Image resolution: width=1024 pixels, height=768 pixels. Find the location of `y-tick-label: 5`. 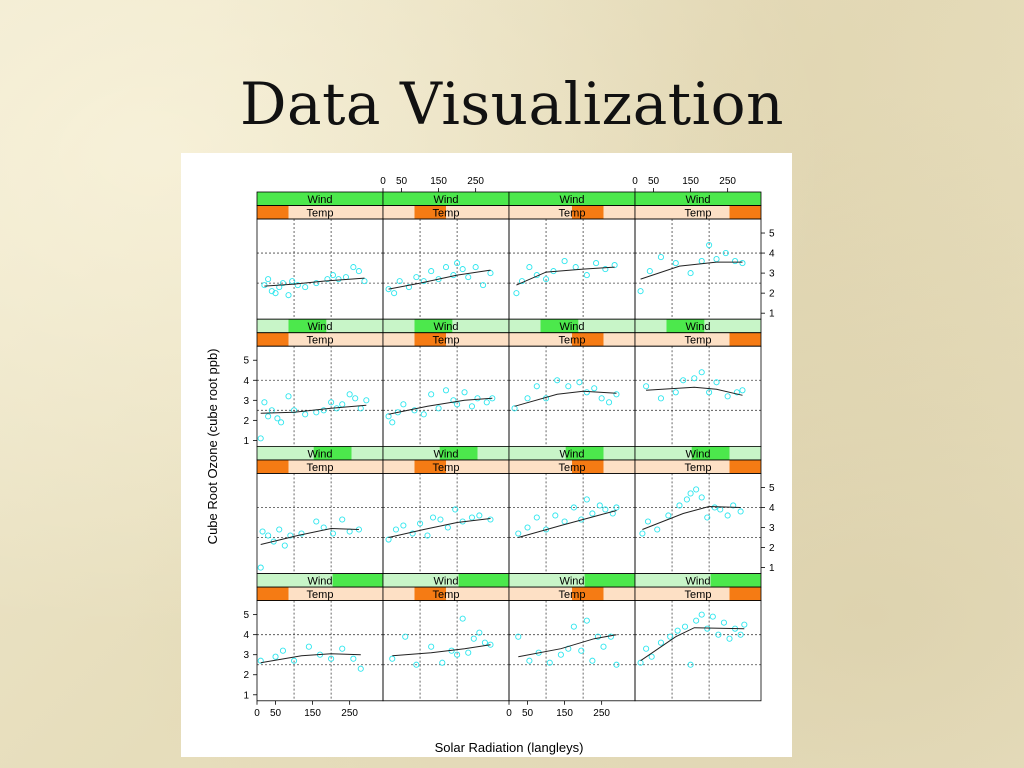

y-tick-label: 5 is located at coordinates (246, 615).